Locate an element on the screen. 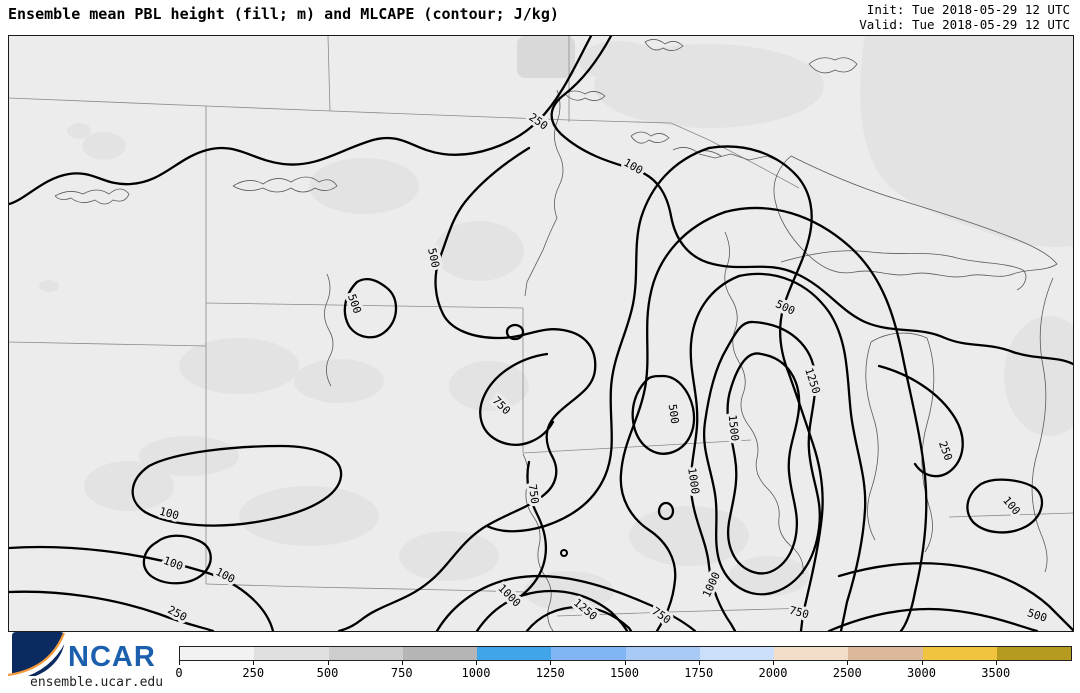 This screenshot has width=1080, height=693. contour-1000-west is located at coordinates (715, 452).